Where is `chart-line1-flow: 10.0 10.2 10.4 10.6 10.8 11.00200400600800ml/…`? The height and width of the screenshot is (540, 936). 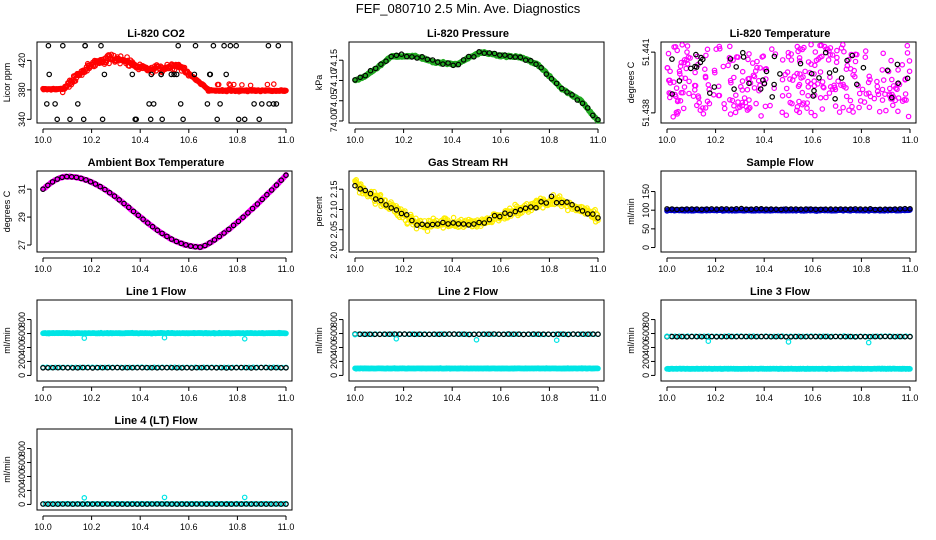 chart-line1-flow: 10.0 10.2 10.4 10.6 10.8 11.00200400600800ml/… is located at coordinates (148, 351).